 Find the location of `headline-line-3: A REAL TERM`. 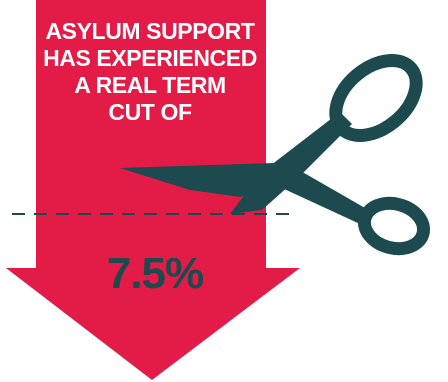

headline-line-3: A REAL TERM is located at coordinates (150, 85).